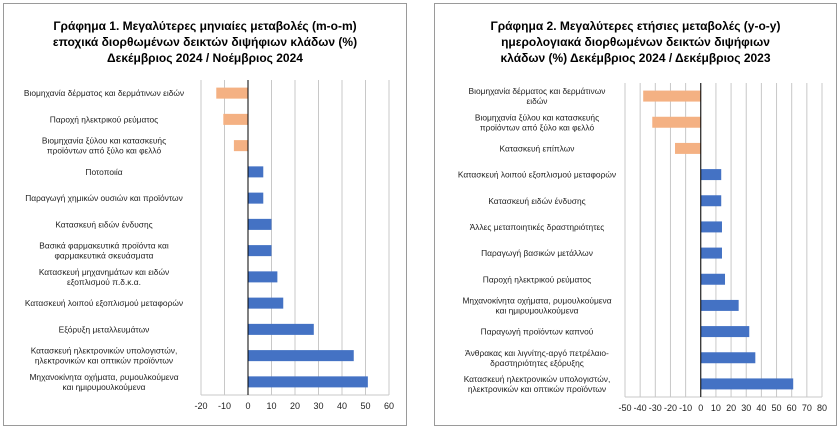  What do you see at coordinates (537, 253) in the screenshot?
I see `category-label: Παραγωγή βασικών μετάλλων` at bounding box center [537, 253].